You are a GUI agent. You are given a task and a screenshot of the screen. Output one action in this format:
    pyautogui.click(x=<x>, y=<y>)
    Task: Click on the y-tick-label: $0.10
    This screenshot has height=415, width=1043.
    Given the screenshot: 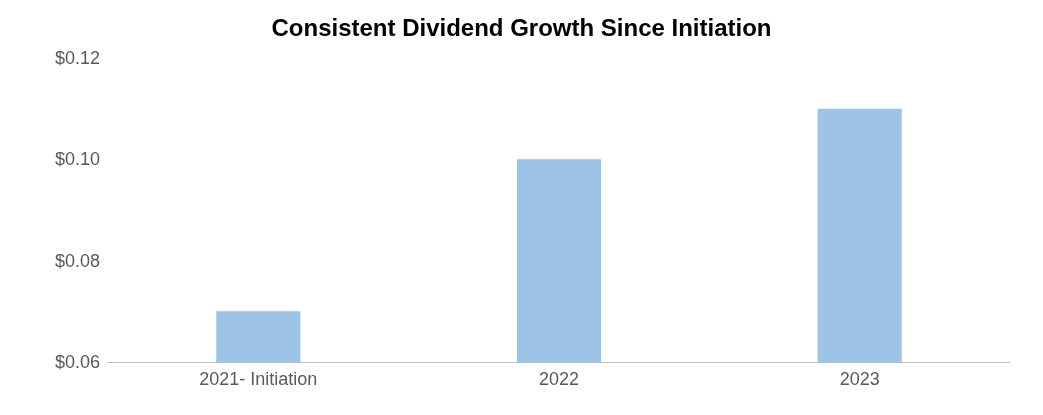 What is the action you would take?
    pyautogui.click(x=77, y=159)
    